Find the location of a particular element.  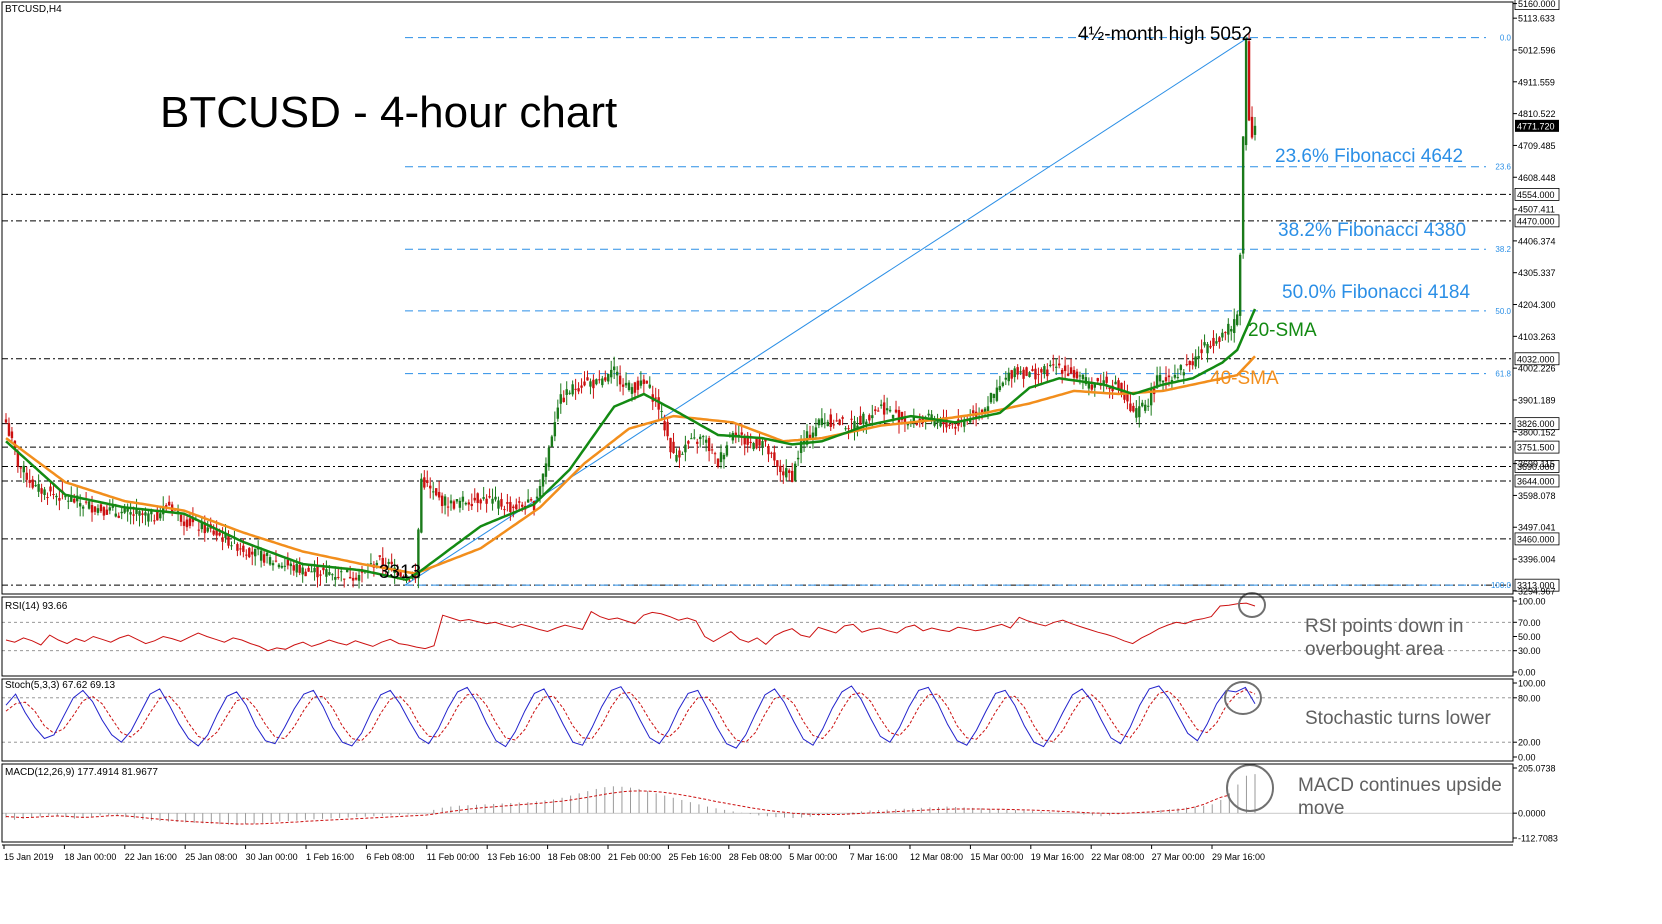

rsi-tick-label: 70.00 is located at coordinates (1529, 623).